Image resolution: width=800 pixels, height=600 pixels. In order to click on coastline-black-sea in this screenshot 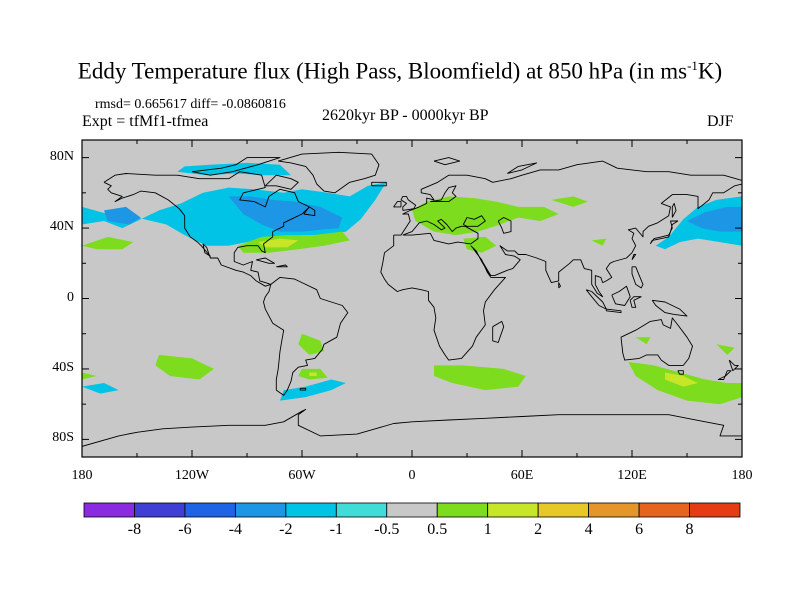, I will do `click(474, 221)`.